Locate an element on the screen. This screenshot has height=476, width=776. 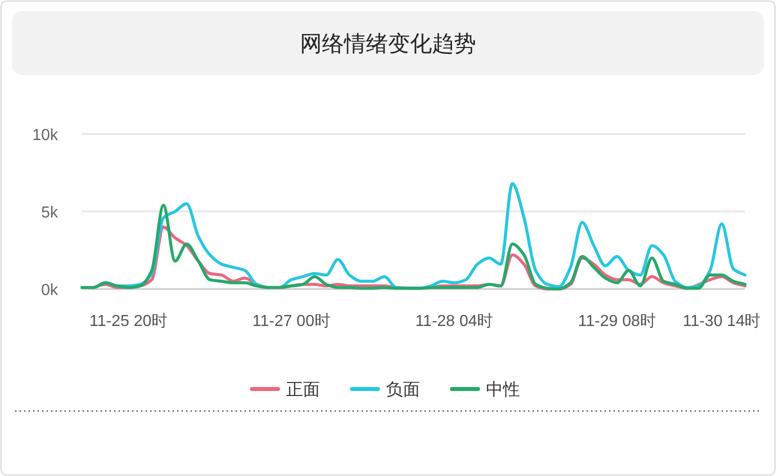
chart-title: 网络情绪变化趋势 is located at coordinates (388, 43).